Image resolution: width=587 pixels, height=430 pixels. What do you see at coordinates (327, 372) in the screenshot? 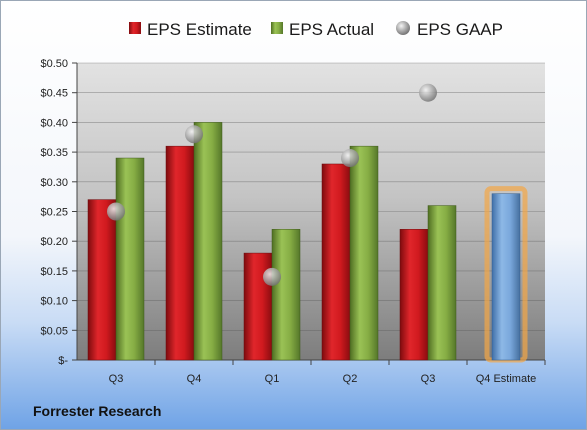
I see `x-axis-ticks: Q3 Q4 Q1 Q2 Q3 Q4 Estimate` at bounding box center [327, 372].